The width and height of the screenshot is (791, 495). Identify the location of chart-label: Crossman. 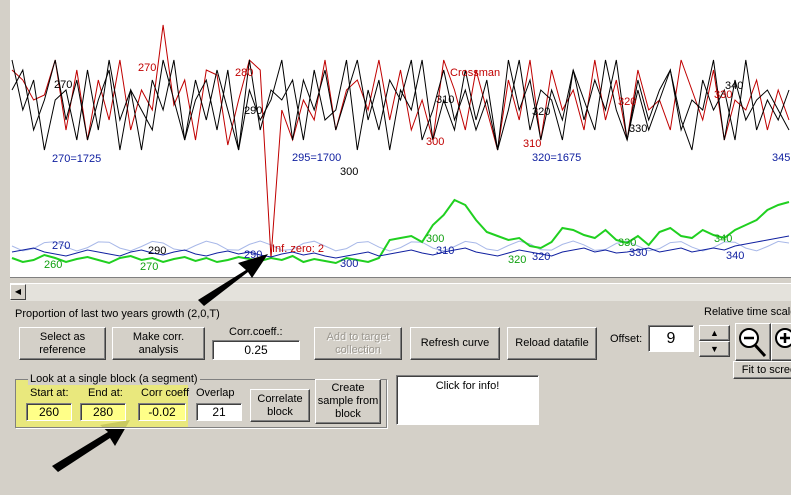
(475, 73).